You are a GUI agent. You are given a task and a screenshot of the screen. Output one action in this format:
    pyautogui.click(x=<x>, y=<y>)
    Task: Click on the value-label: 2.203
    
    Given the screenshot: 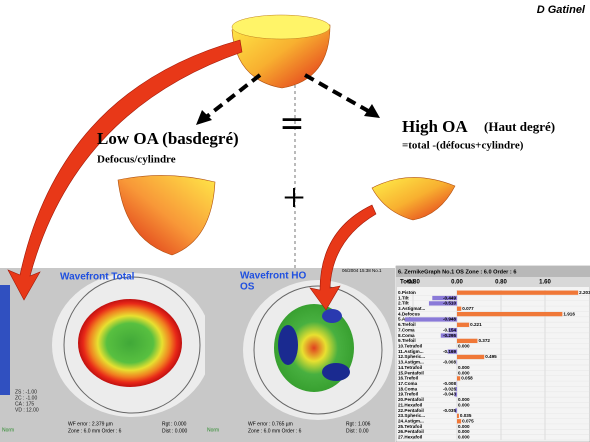 What is the action you would take?
    pyautogui.click(x=584, y=292)
    